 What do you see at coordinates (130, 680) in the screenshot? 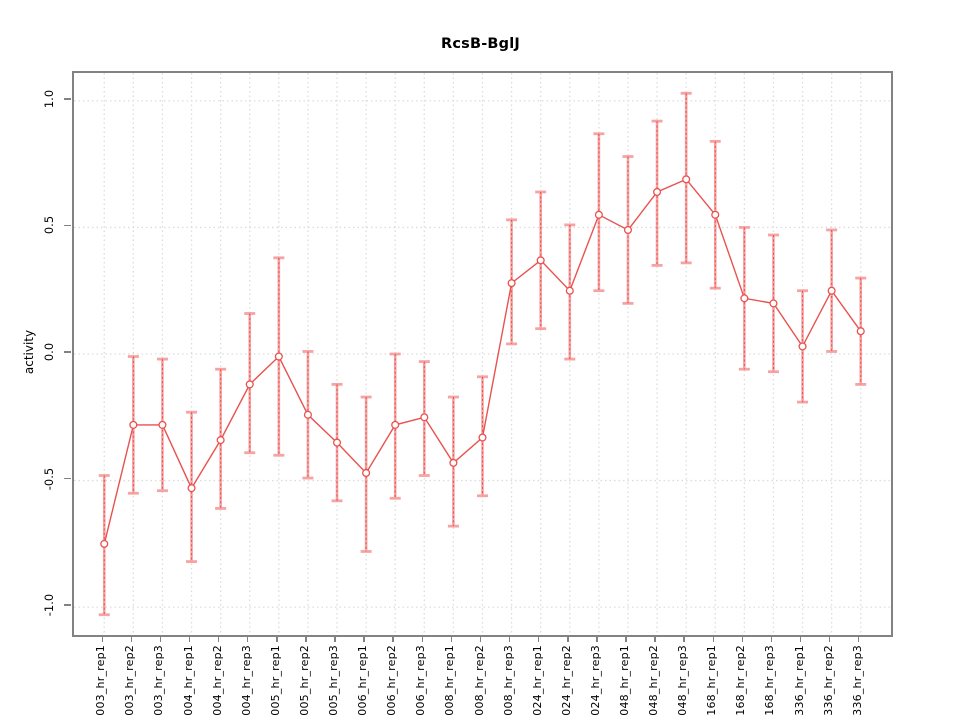
I see `x-tick-label: 003_hr_rep2` at bounding box center [130, 680].